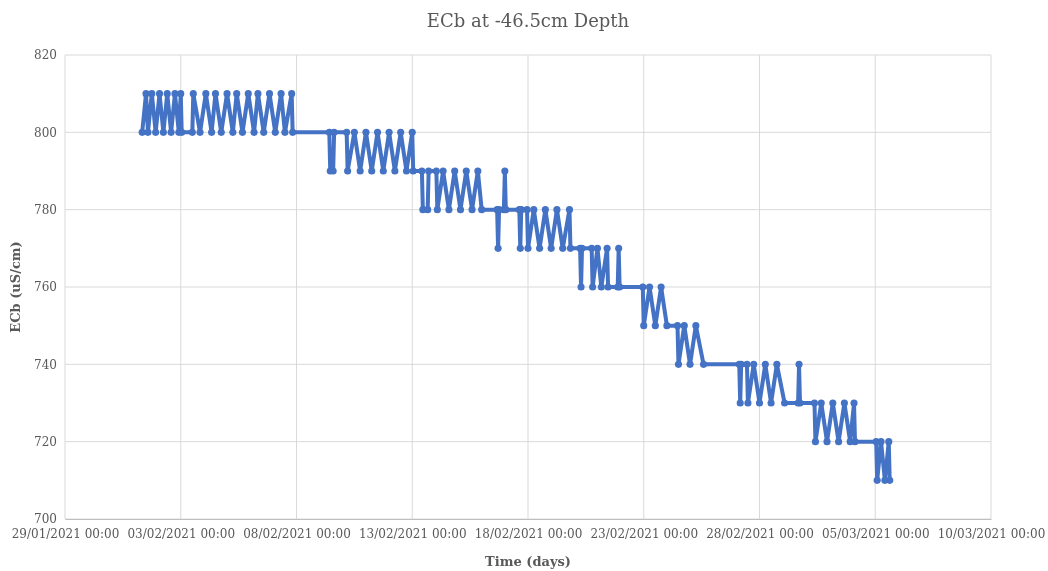 This screenshot has height=571, width=1048. What do you see at coordinates (45, 442) in the screenshot?
I see `y-tick-label: 720` at bounding box center [45, 442].